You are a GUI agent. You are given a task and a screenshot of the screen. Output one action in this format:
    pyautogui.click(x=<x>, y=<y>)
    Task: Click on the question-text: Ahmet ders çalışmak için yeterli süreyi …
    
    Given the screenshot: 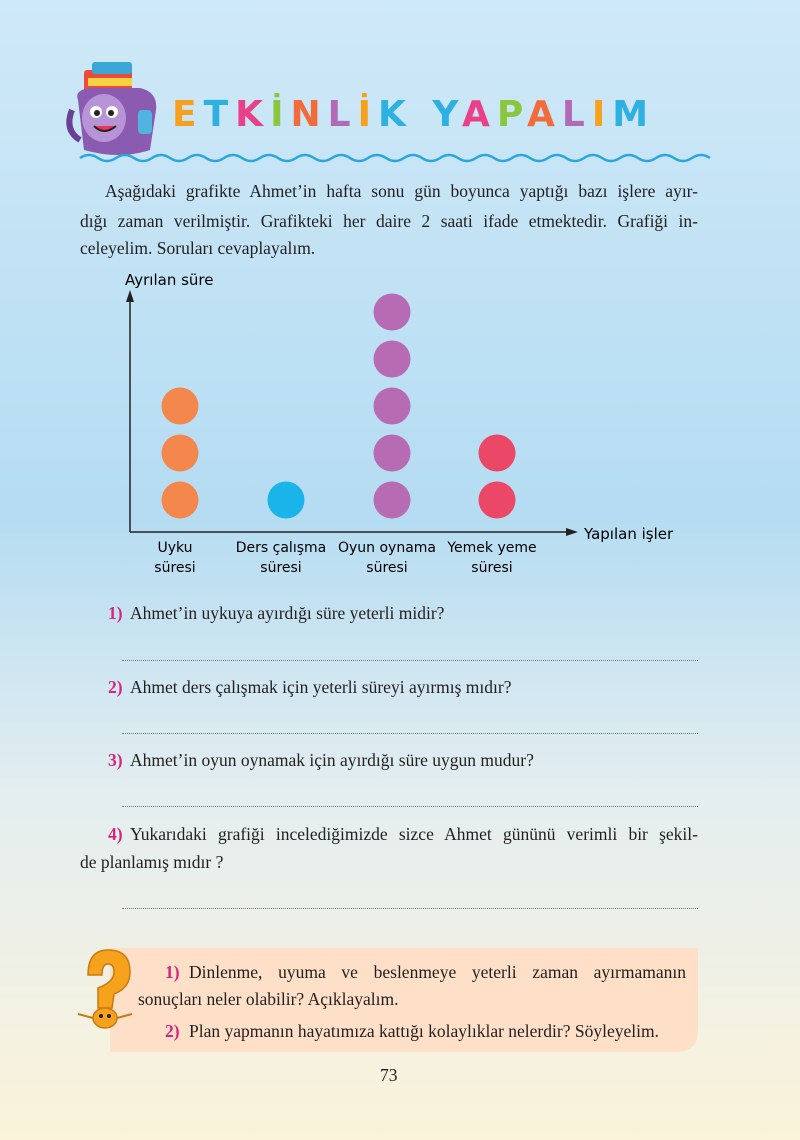 What is the action you would take?
    pyautogui.click(x=321, y=687)
    